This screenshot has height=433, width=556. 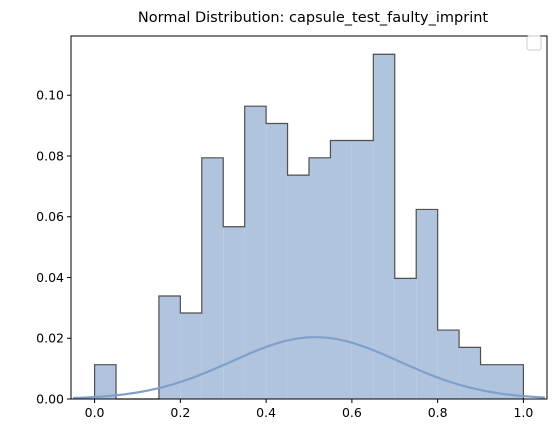 What do you see at coordinates (50, 277) in the screenshot?
I see `y-tick-label: 0.04` at bounding box center [50, 277].